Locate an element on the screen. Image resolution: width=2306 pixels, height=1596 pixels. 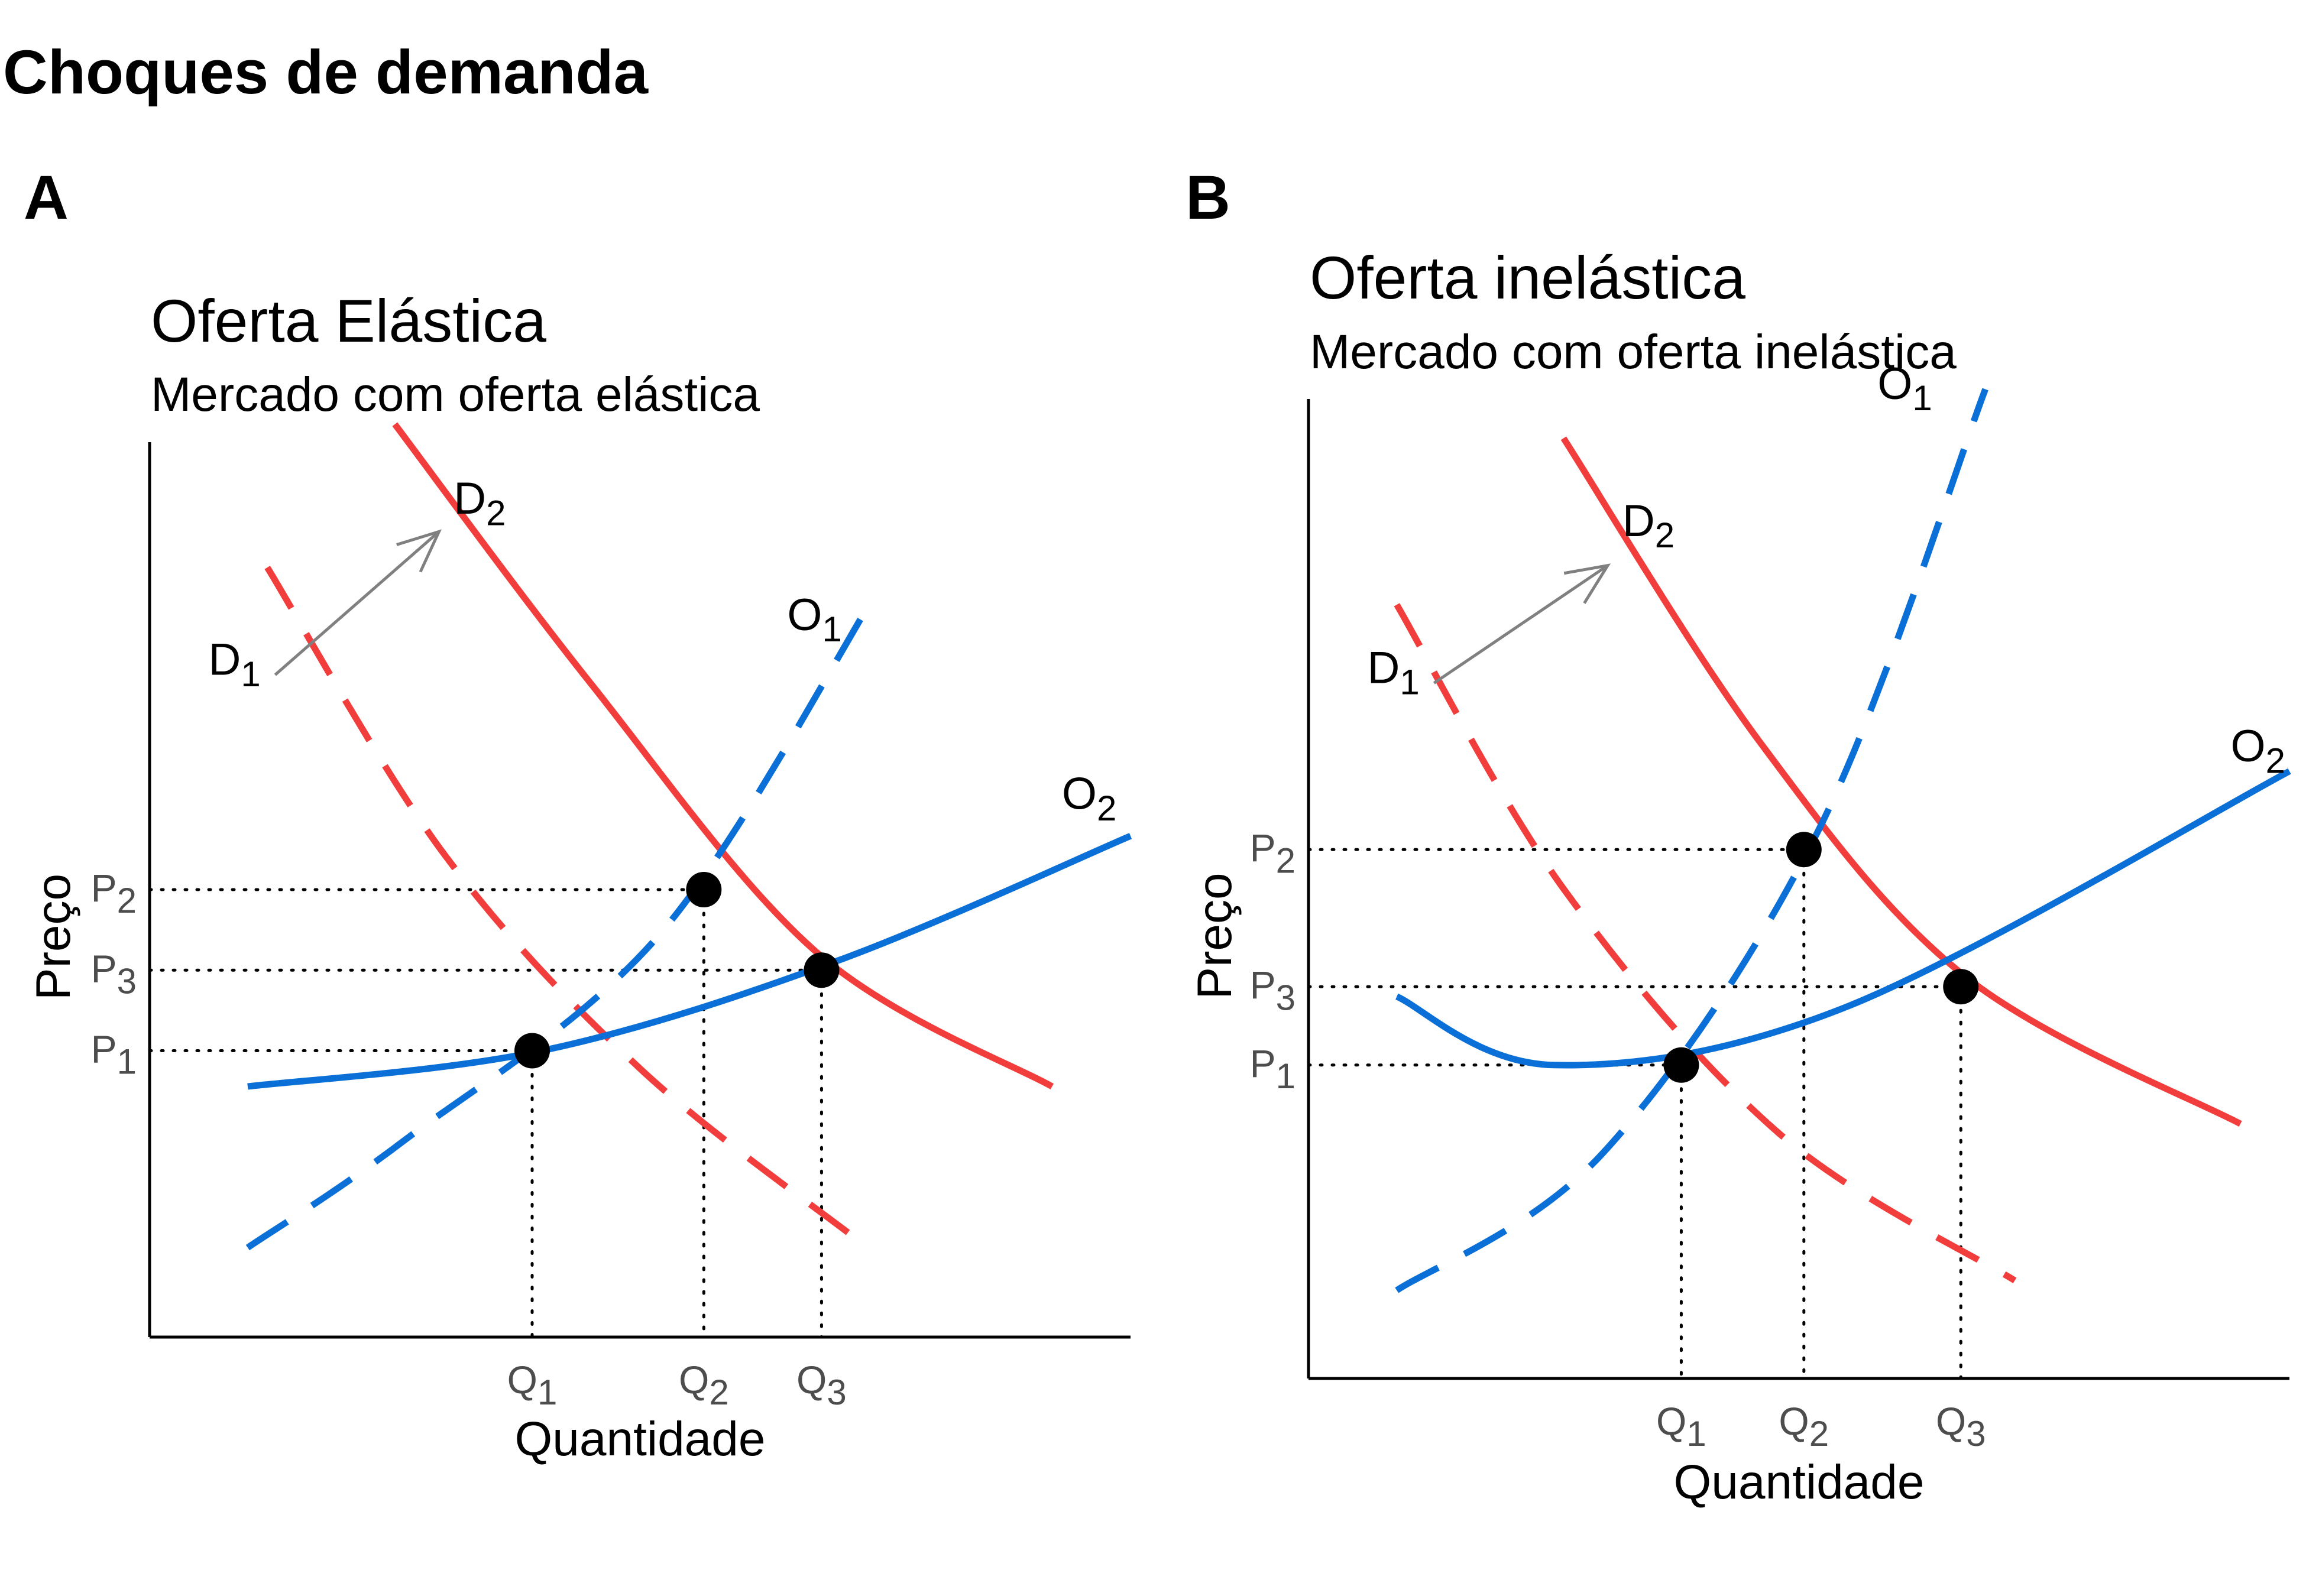
panel-tag: A is located at coordinates (46, 198).